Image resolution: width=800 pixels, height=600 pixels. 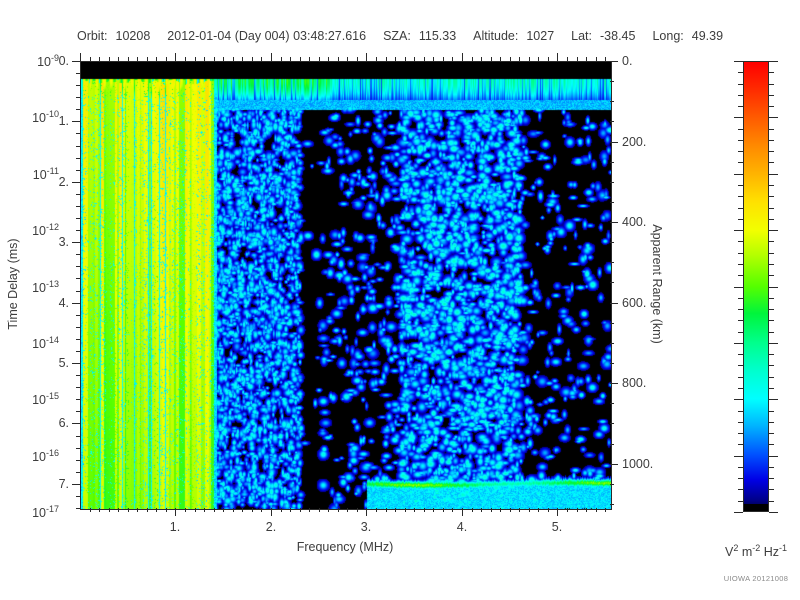 What do you see at coordinates (45, 512) in the screenshot?
I see `colorbar-tick-label: 10-17` at bounding box center [45, 512].